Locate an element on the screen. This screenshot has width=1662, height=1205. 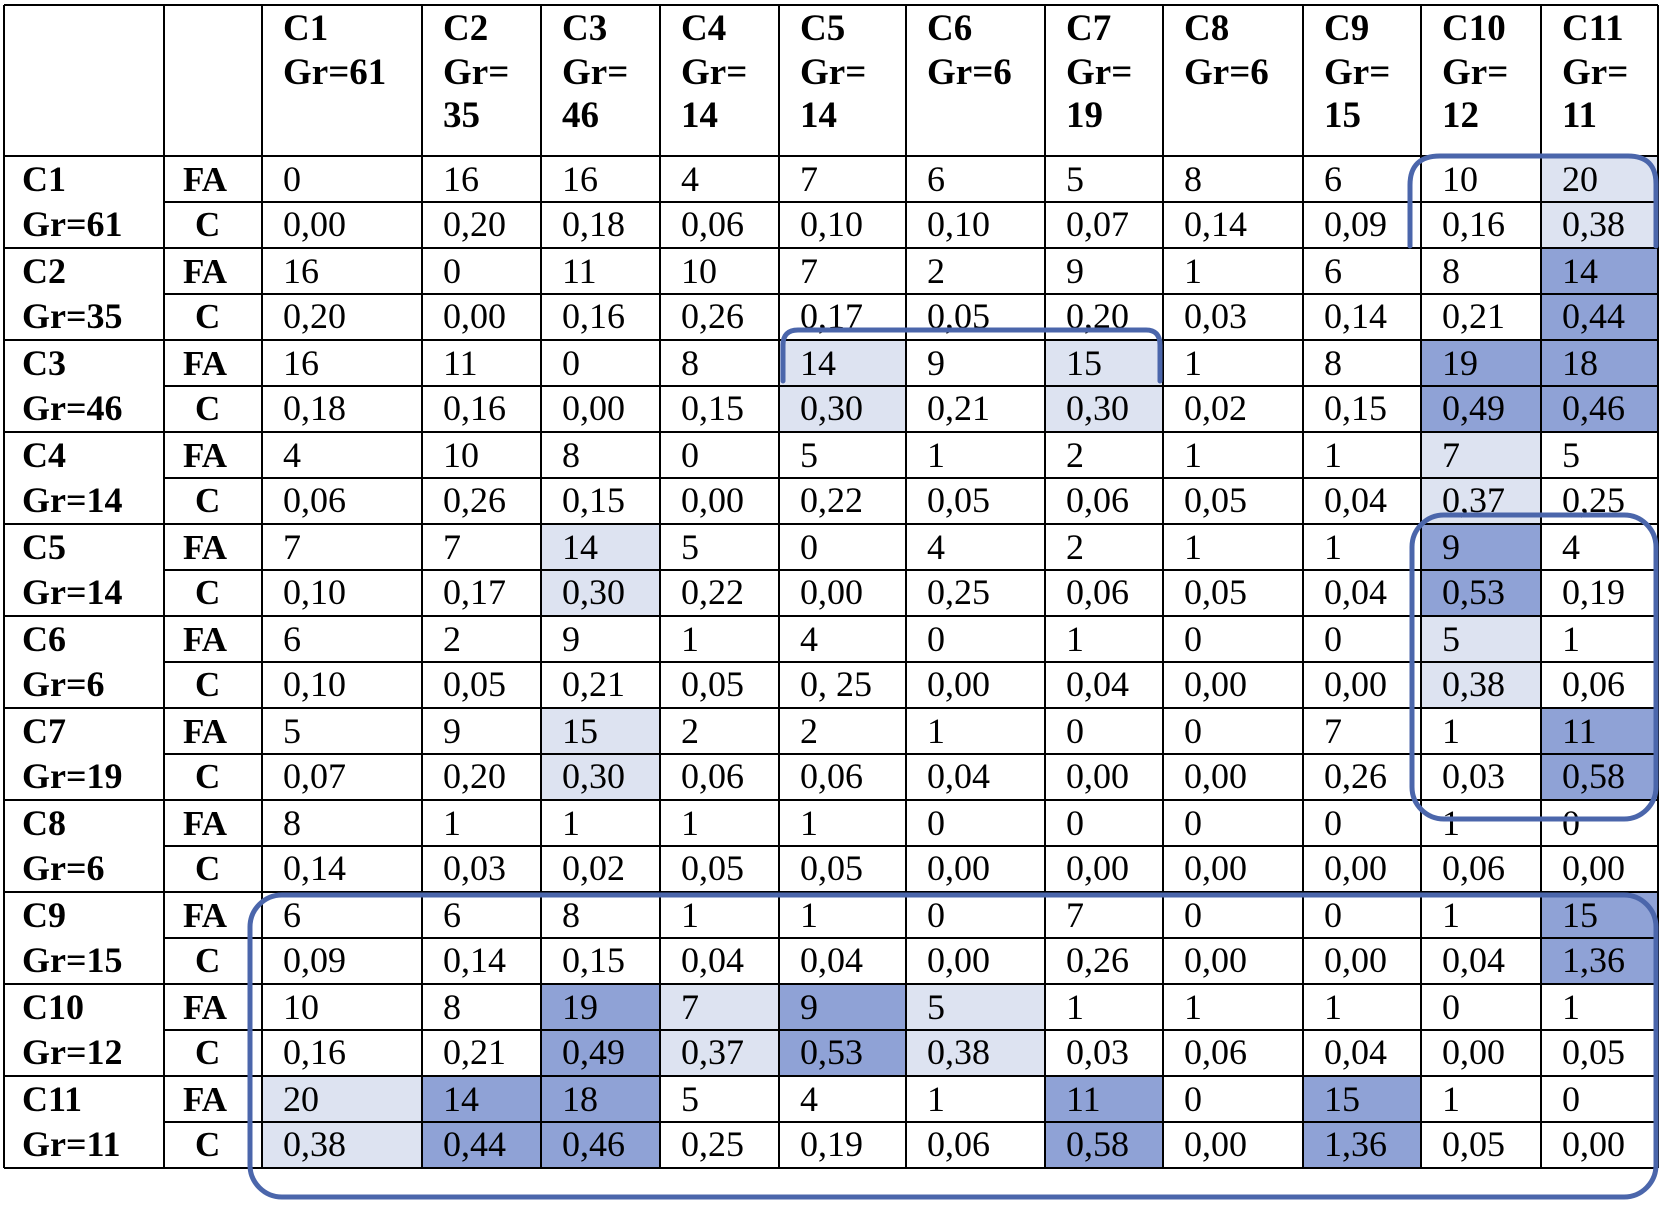
fa-value: 20 is located at coordinates (1580, 179).